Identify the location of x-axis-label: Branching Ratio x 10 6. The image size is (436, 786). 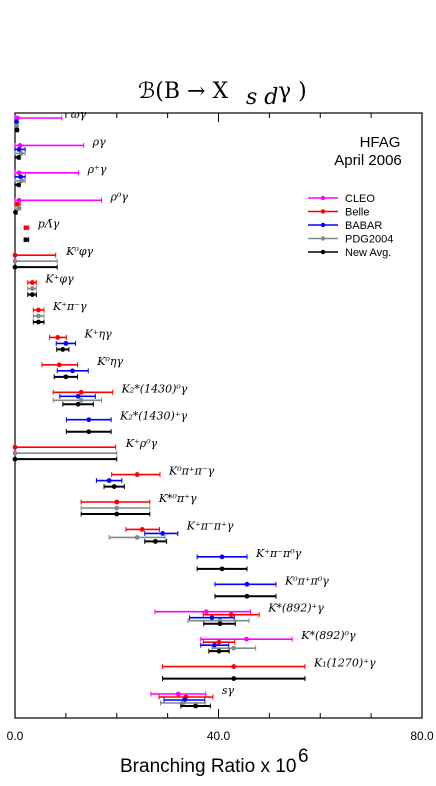
(214, 761).